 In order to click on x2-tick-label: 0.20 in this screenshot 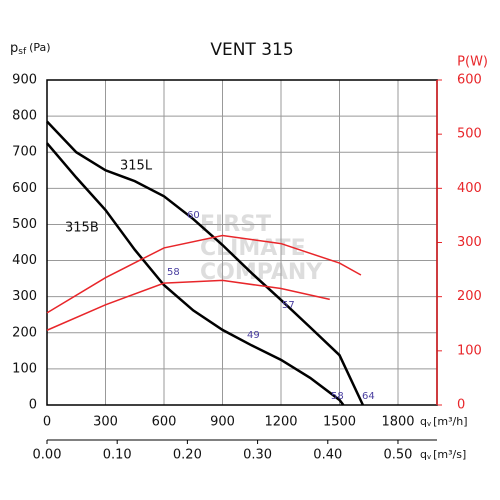, I will do `click(187, 455)`.